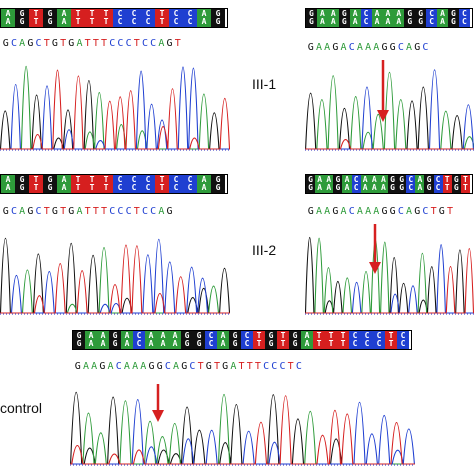  I want to click on mutation-arrow-icon, so click(158, 403).